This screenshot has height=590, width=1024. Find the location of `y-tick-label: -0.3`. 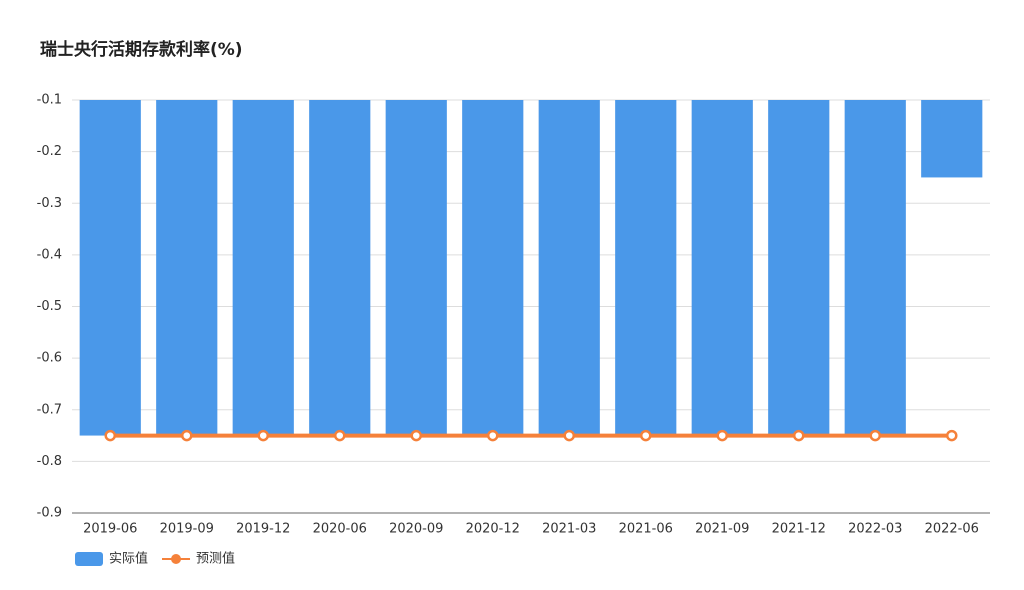

y-tick-label: -0.3 is located at coordinates (49, 203).